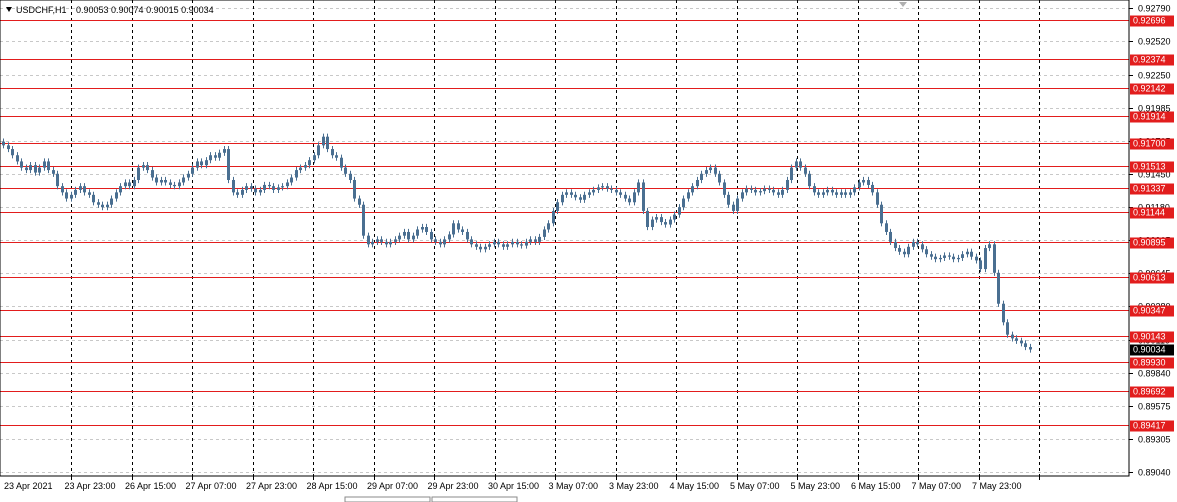 The image size is (1177, 502). I want to click on level-label: 0.89930, so click(1149, 363).